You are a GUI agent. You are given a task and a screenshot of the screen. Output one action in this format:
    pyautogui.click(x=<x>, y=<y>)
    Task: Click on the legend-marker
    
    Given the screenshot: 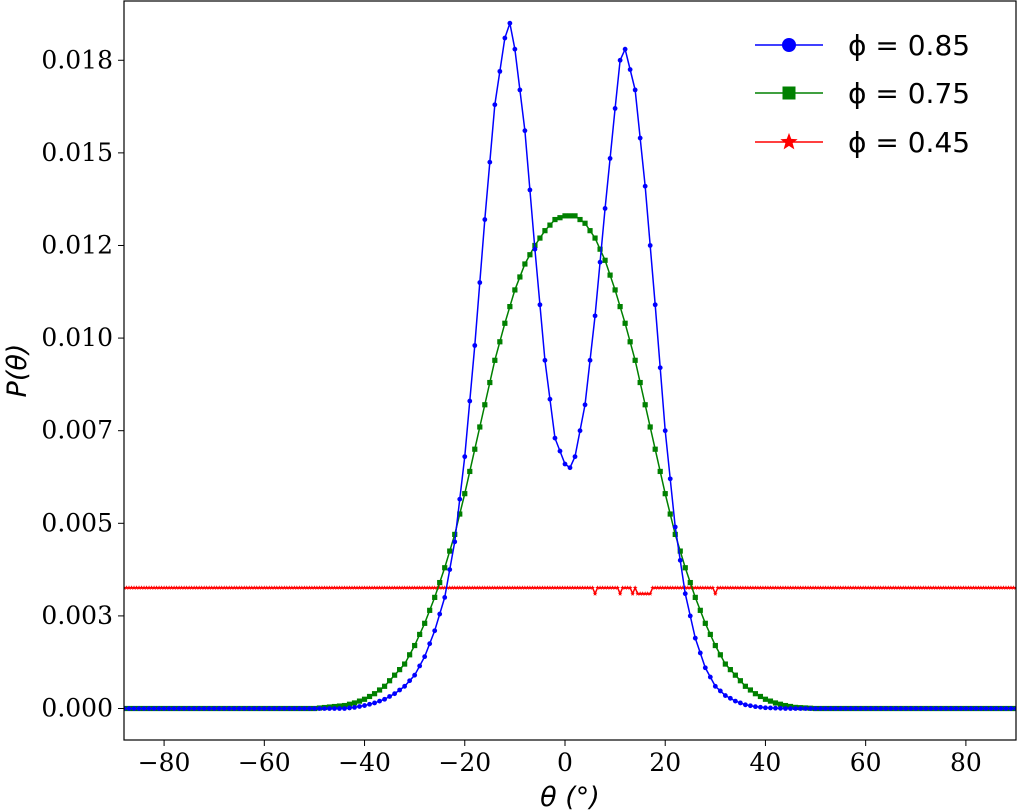 What is the action you would take?
    pyautogui.click(x=789, y=141)
    